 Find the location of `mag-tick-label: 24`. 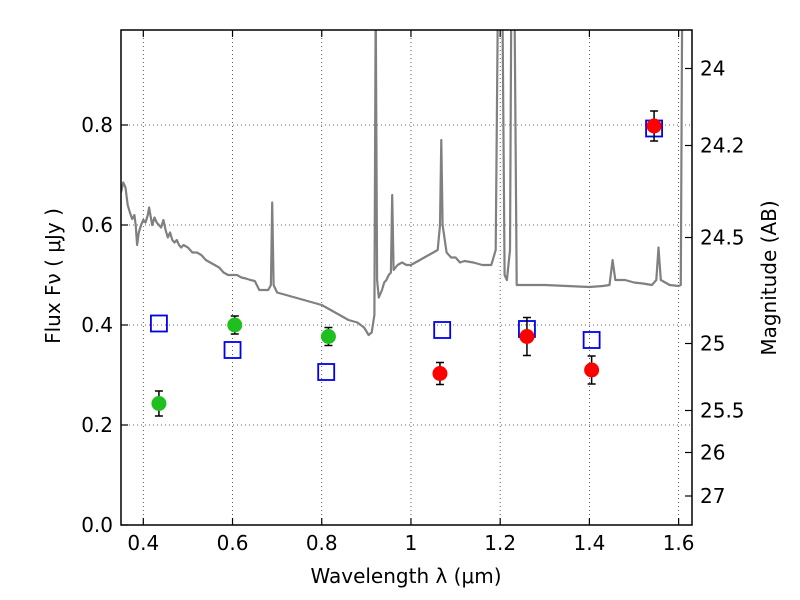

mag-tick-label: 24 is located at coordinates (712, 69).